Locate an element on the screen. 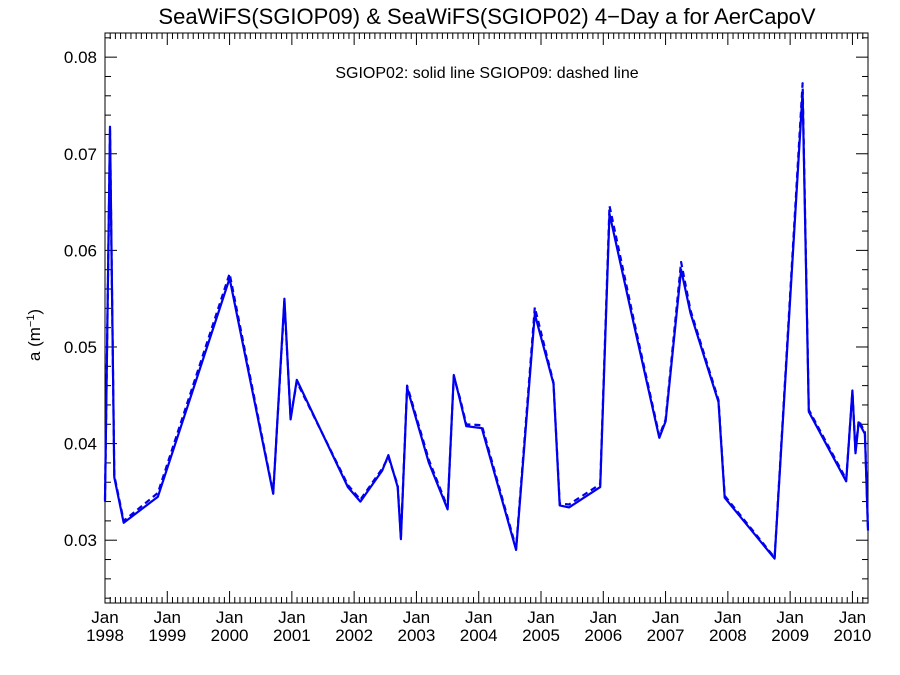 This screenshot has height=675, width=900. y-axis-label-main: a (m is located at coordinates (34, 344).